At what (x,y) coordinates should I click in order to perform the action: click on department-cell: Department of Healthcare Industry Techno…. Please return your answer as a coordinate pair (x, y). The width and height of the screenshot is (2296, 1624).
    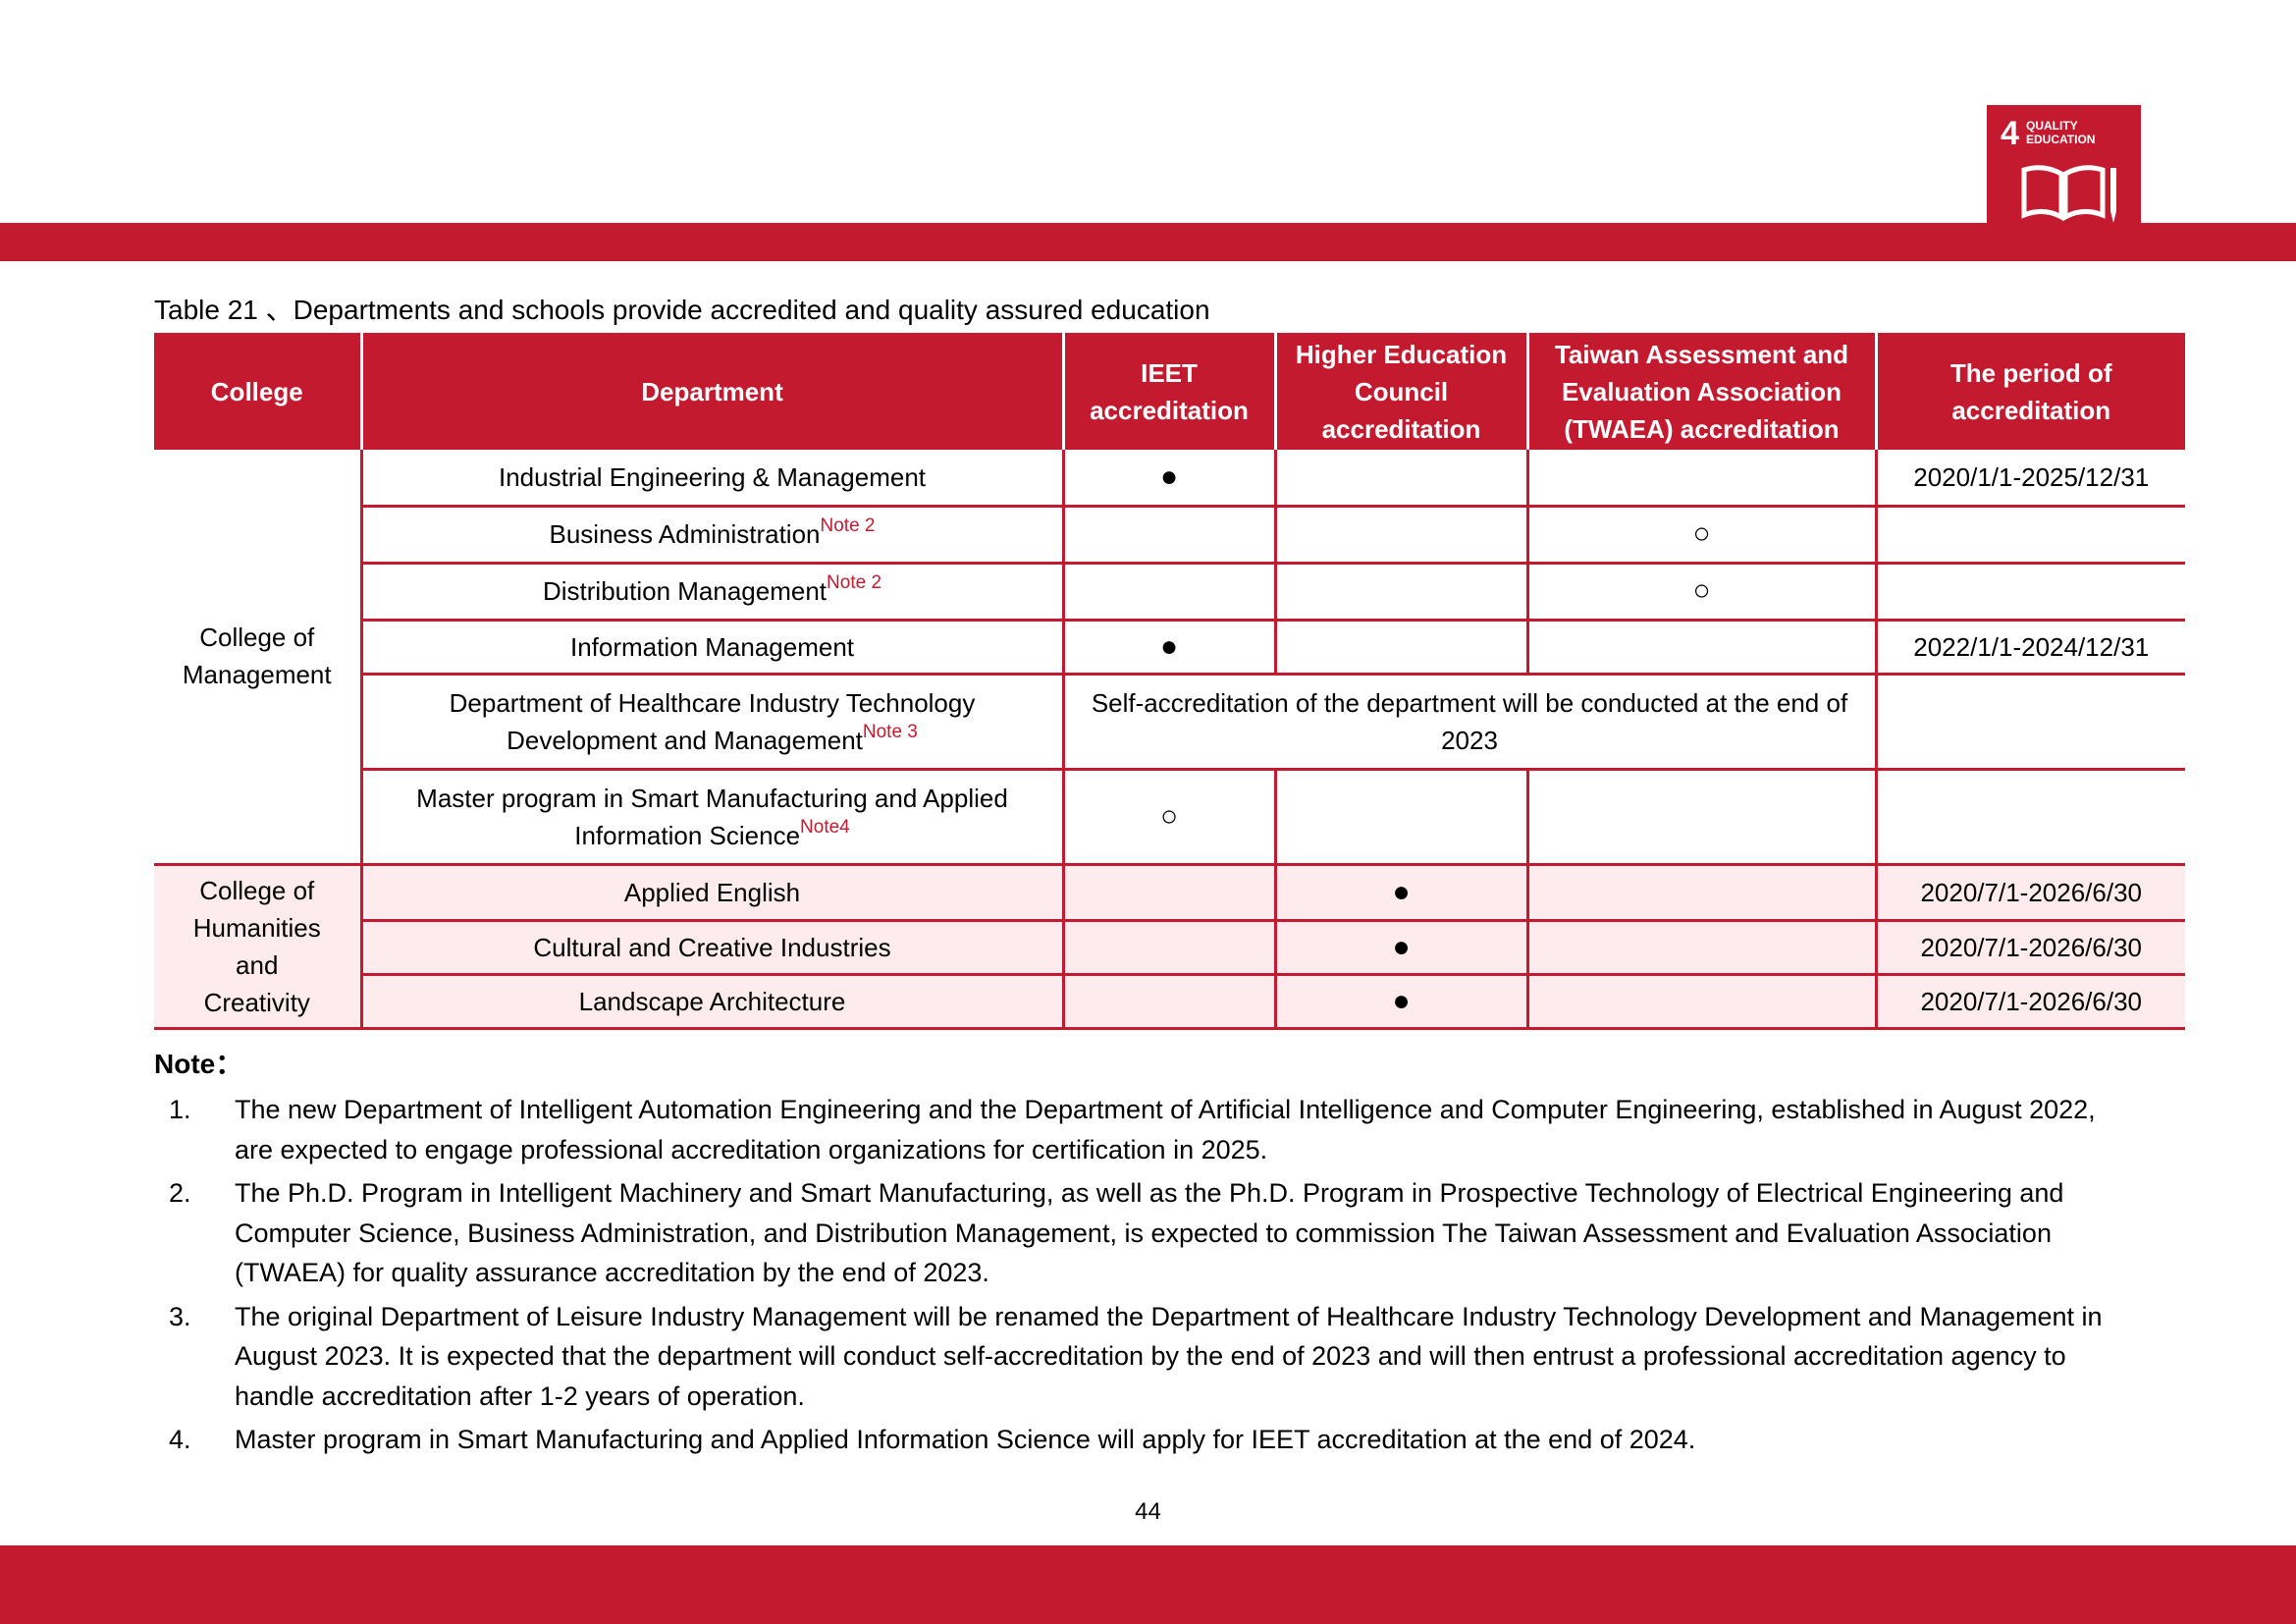
    Looking at the image, I should click on (713, 722).